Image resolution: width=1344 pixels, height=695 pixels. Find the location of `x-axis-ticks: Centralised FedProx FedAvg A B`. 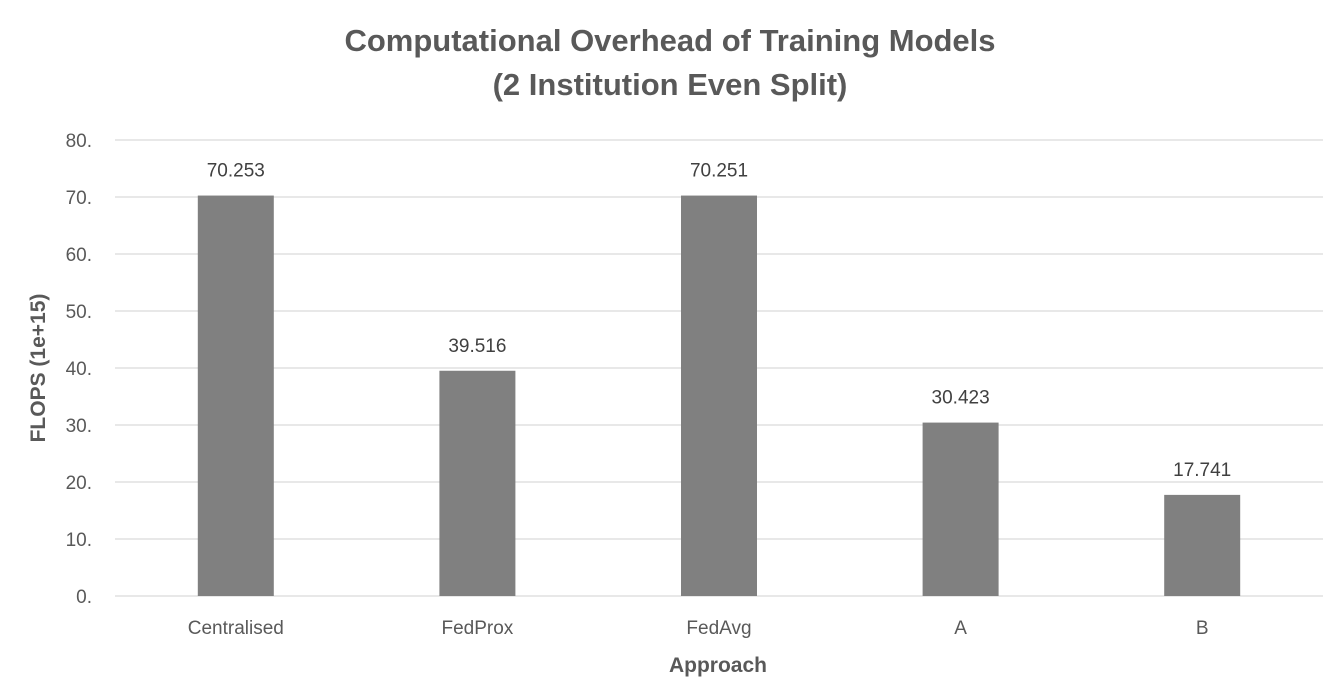

x-axis-ticks: Centralised FedProx FedAvg A B is located at coordinates (698, 628).